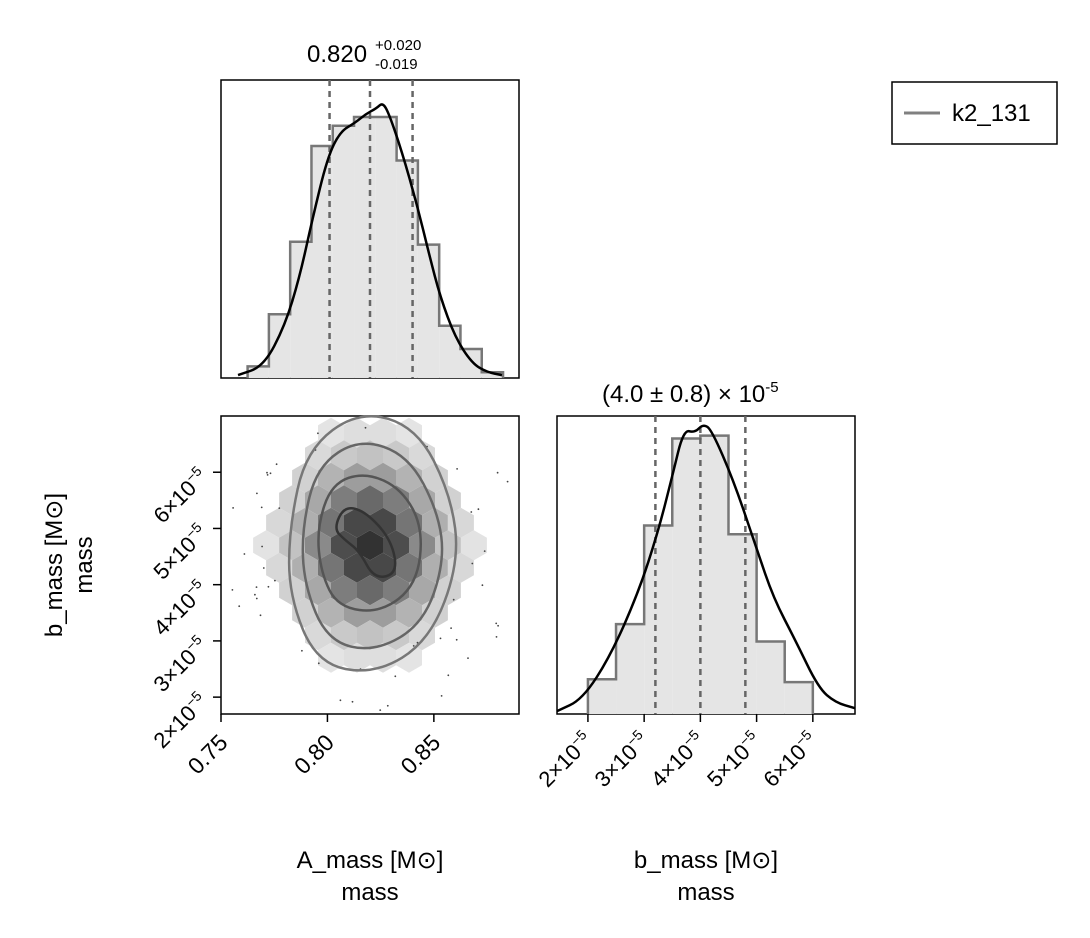 The image size is (1090, 938). I want to click on x-tick-label-a: 0.75, so click(207, 754).